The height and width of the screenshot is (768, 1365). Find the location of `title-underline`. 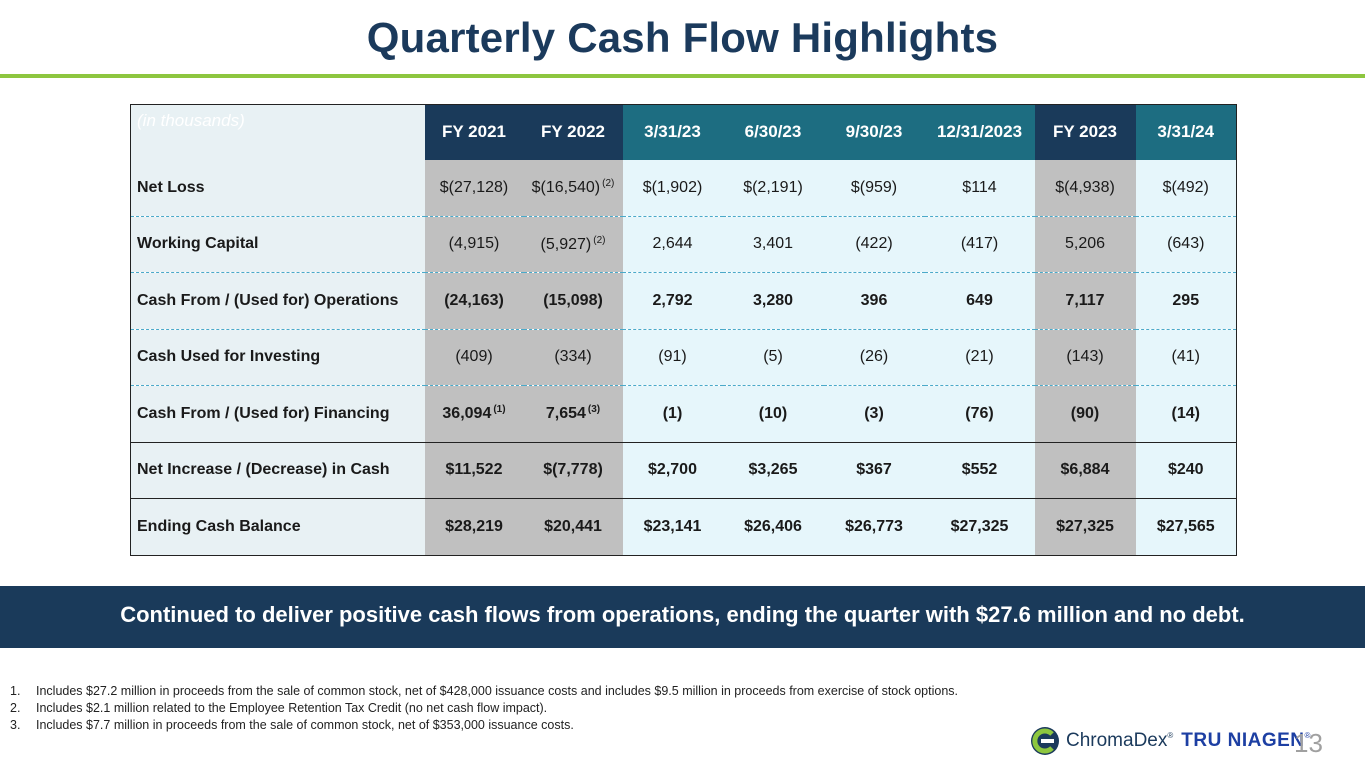

title-underline is located at coordinates (682, 76).